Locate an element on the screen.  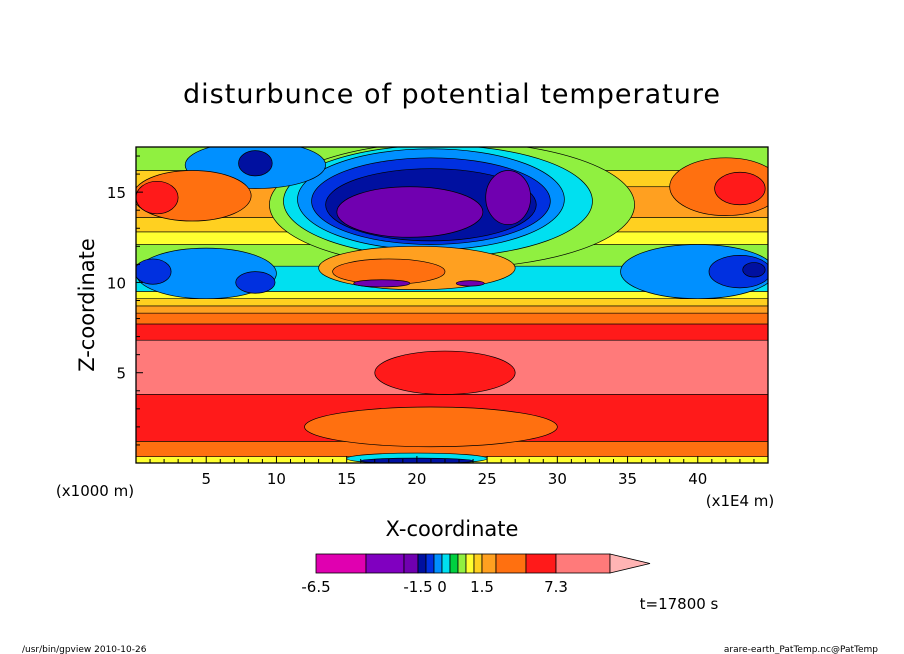
colorbar-max-arrow is located at coordinates (630, 563).